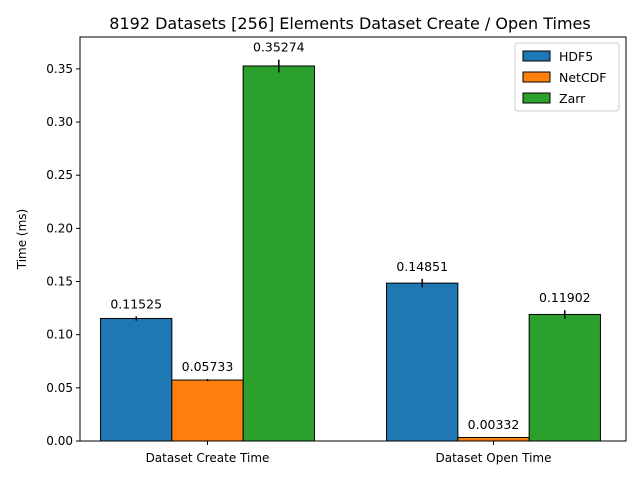 This screenshot has width=640, height=480. What do you see at coordinates (279, 47) in the screenshot?
I see `bar-value-label: 0.35274` at bounding box center [279, 47].